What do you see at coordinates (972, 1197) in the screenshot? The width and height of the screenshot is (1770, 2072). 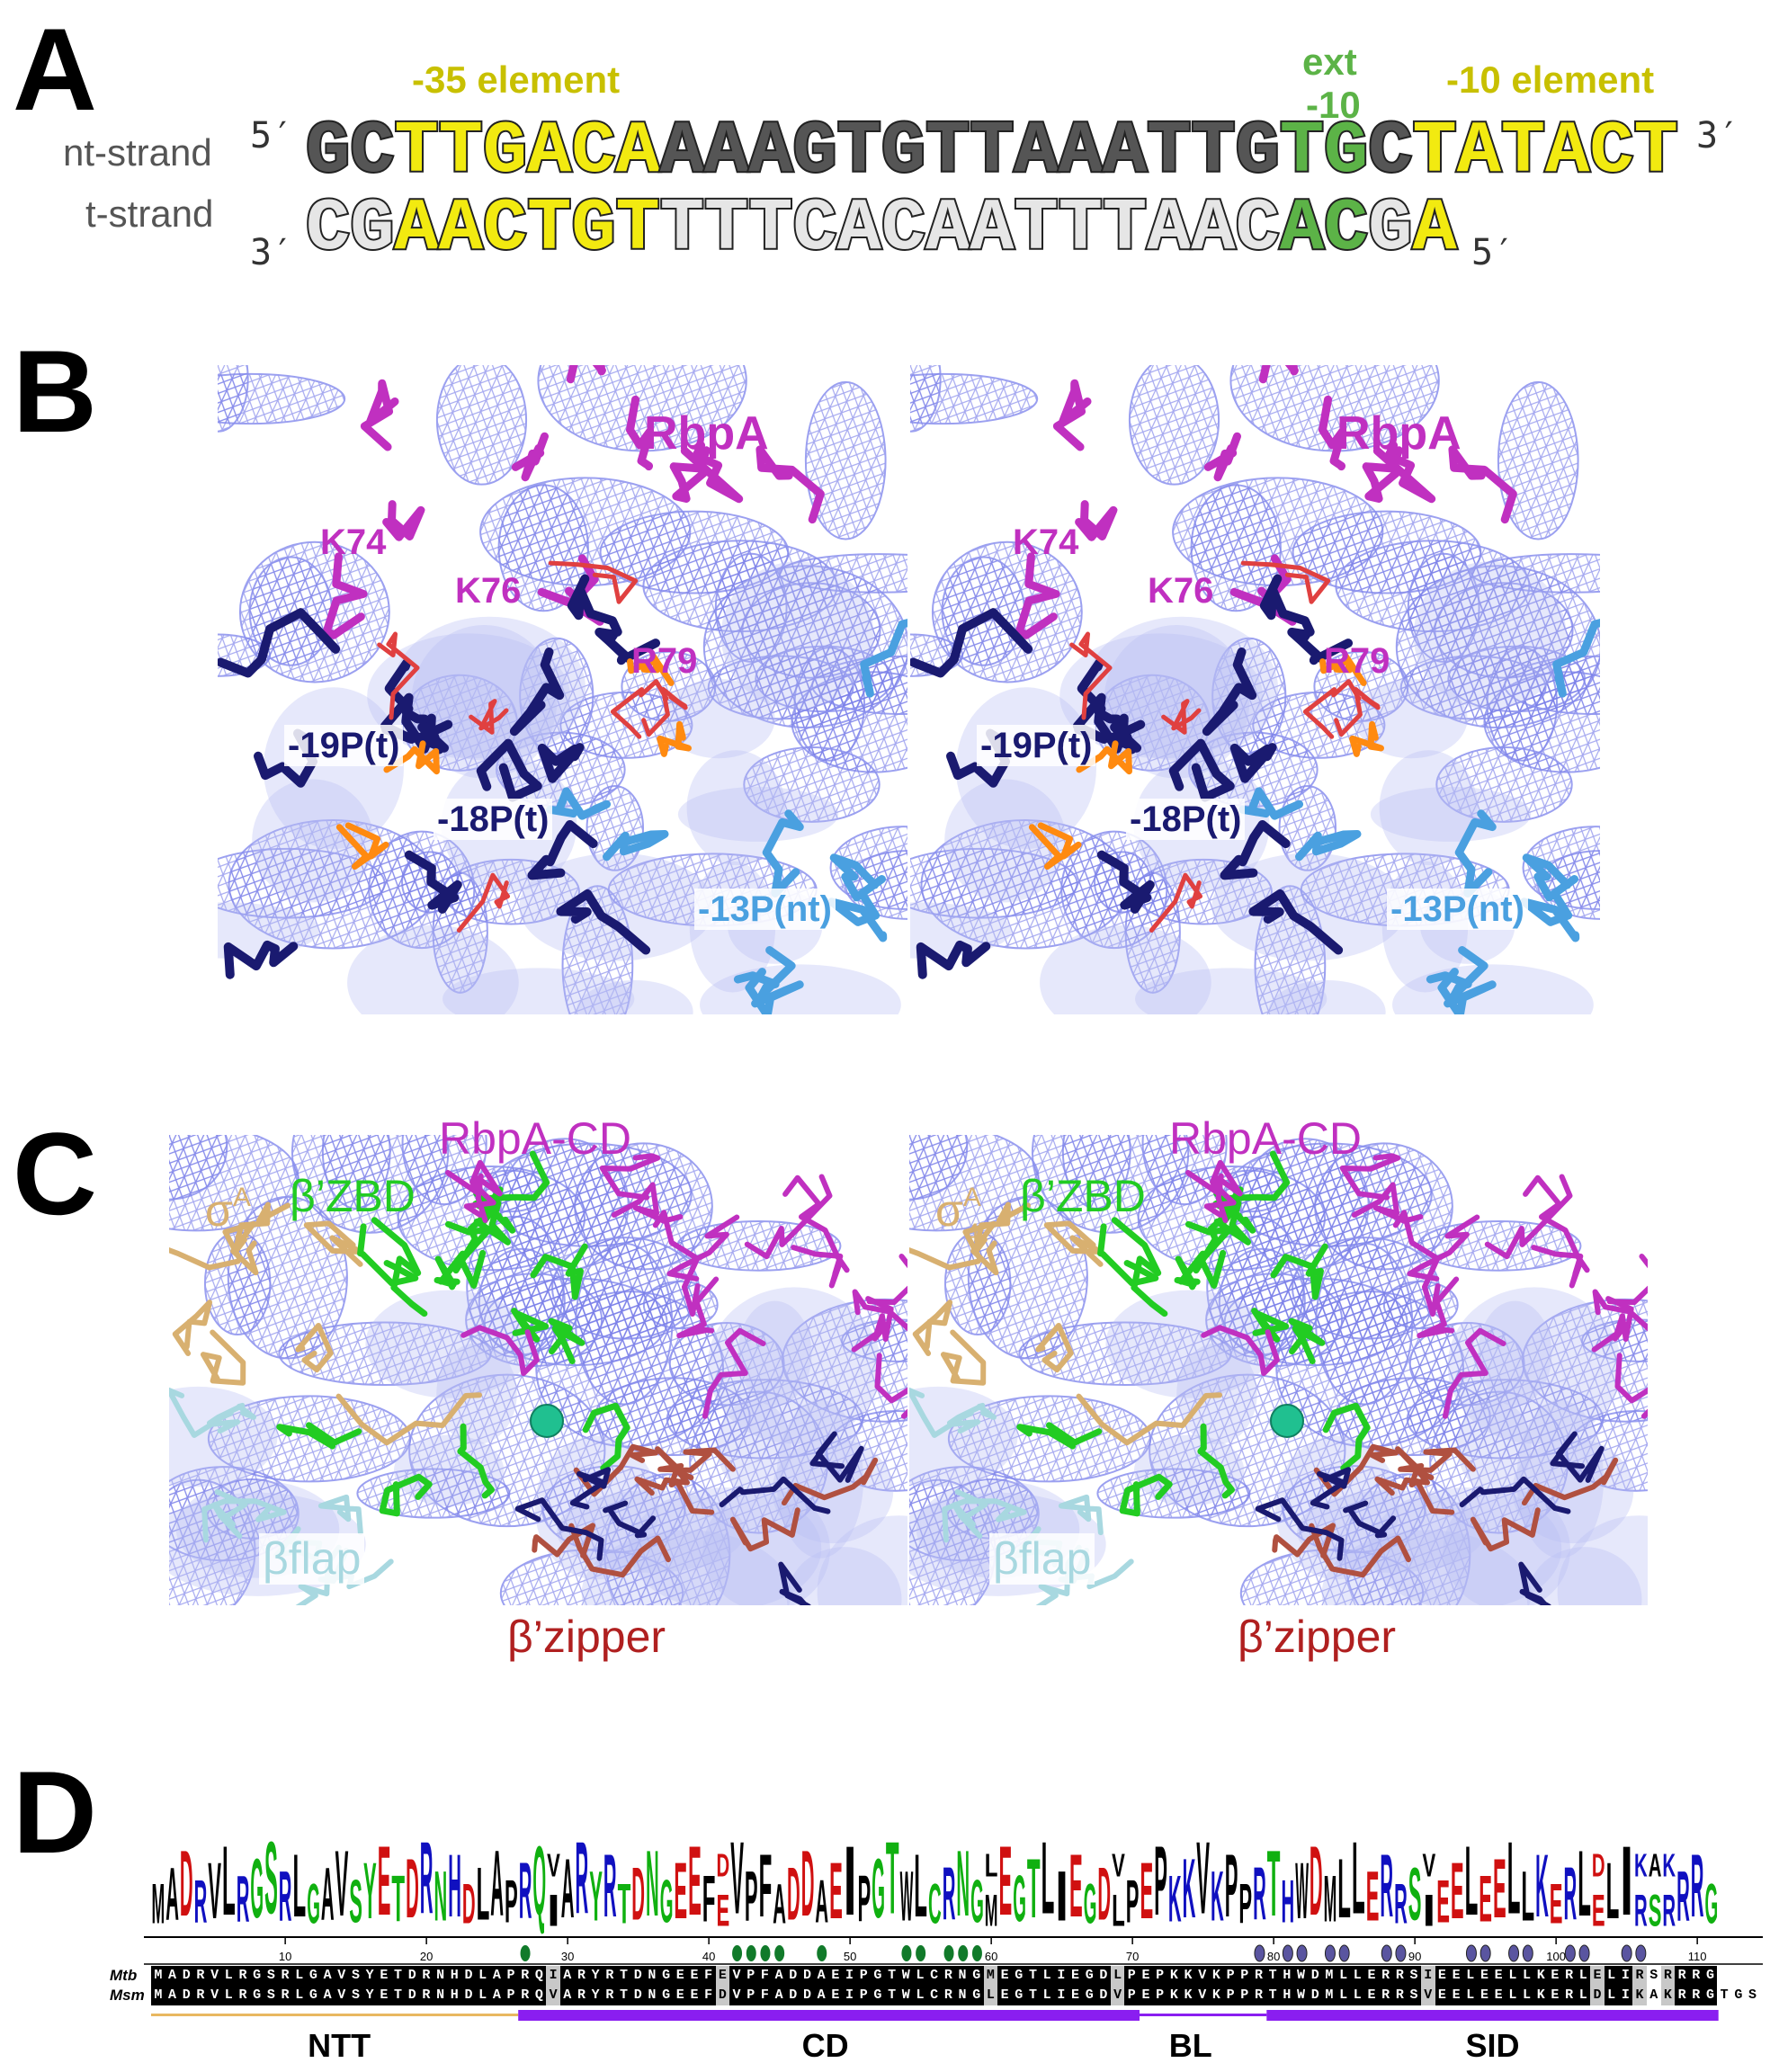 I see `sigma-superscript: A` at bounding box center [972, 1197].